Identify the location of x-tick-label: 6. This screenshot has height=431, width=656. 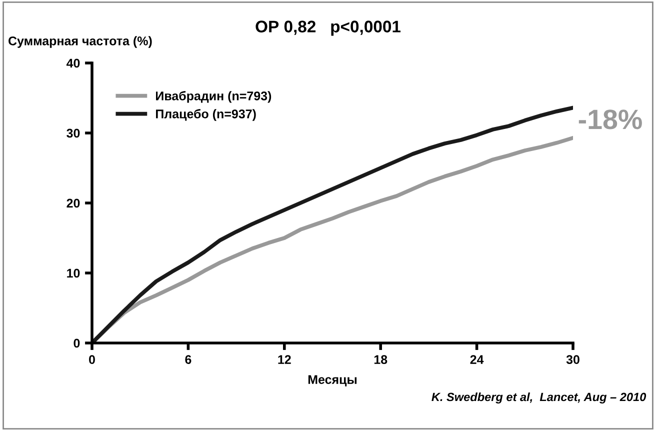
(188, 359).